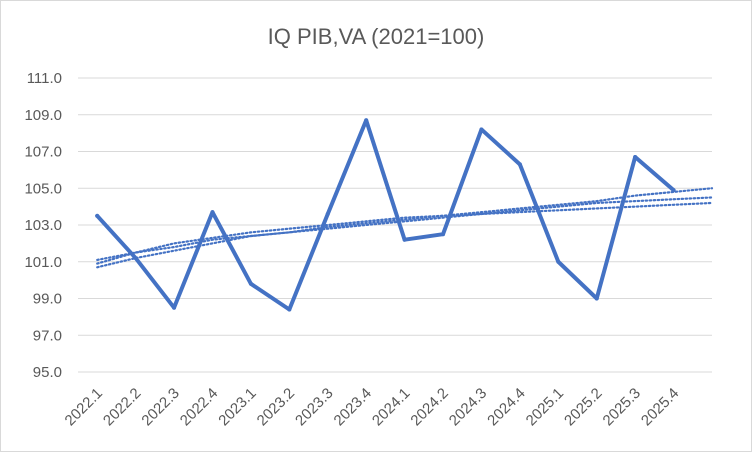  I want to click on x-tick-label: 2023.4, so click(353, 407).